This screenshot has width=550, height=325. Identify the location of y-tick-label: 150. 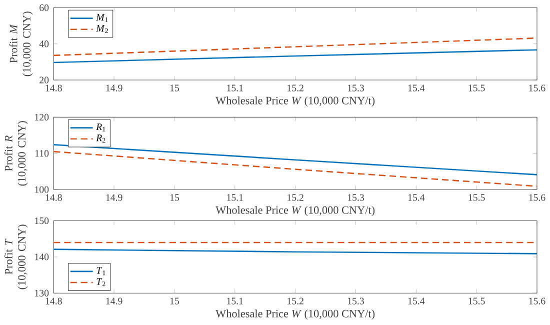
(42, 221).